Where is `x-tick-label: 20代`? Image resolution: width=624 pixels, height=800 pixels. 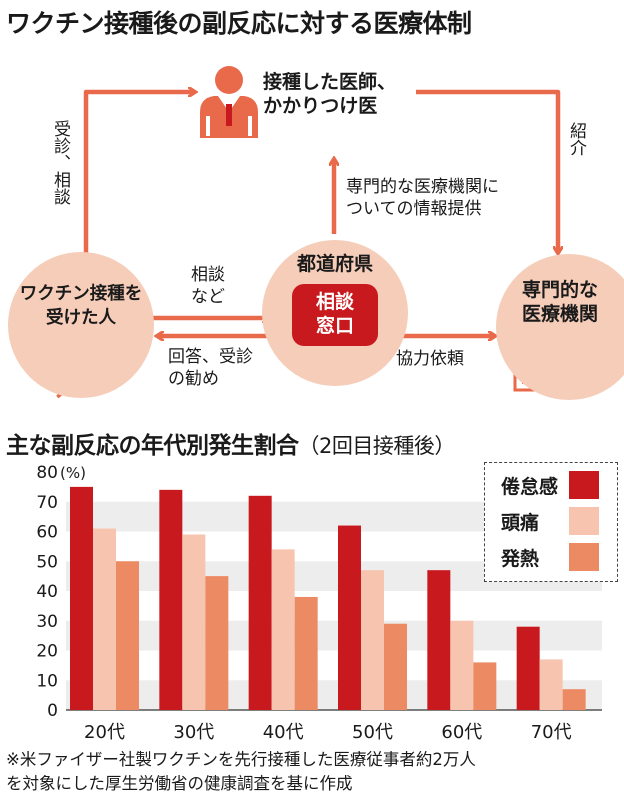 x-tick-label: 20代 is located at coordinates (104, 732).